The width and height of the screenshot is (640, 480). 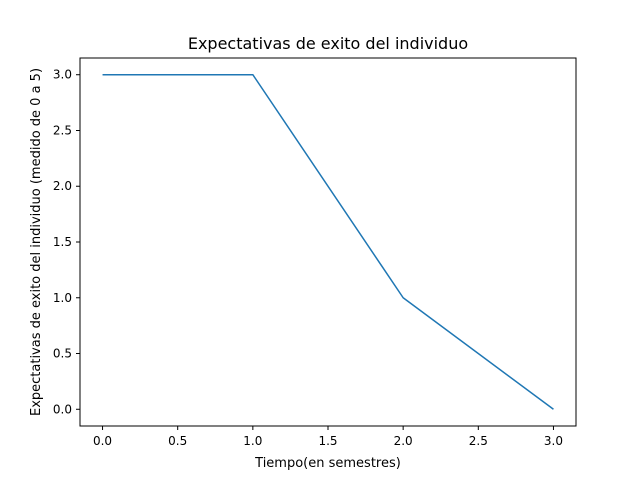 I want to click on x-tick-label: 0.0, so click(x=102, y=441).